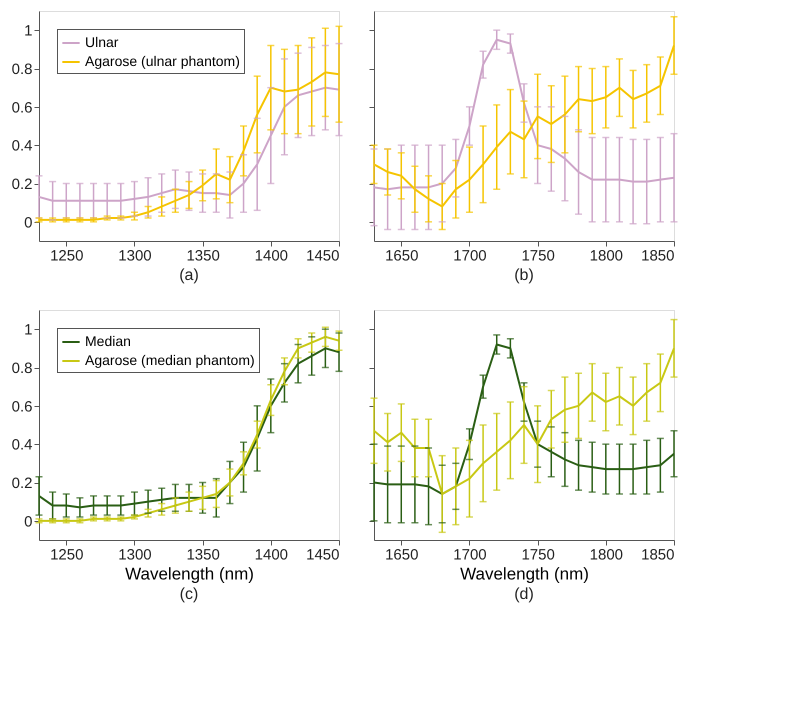  I want to click on legend-label: Ulnar, so click(102, 42).